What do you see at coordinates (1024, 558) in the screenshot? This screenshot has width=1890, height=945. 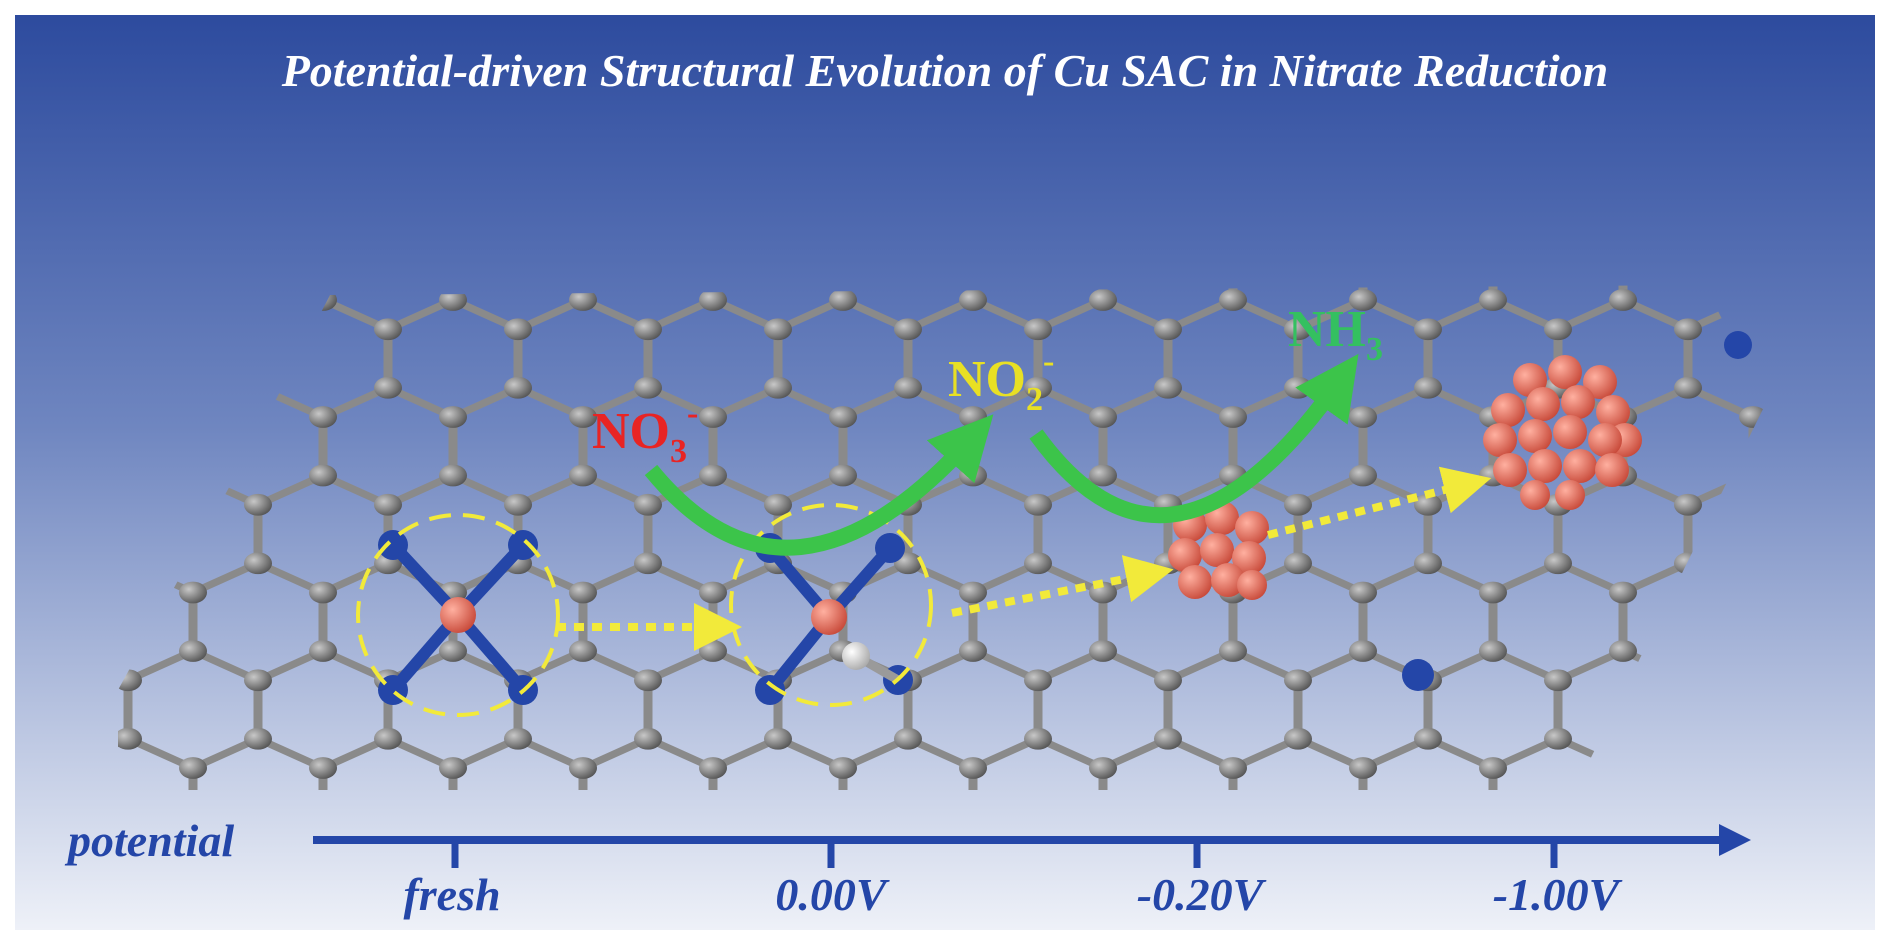 I see `evolution-arrows` at bounding box center [1024, 558].